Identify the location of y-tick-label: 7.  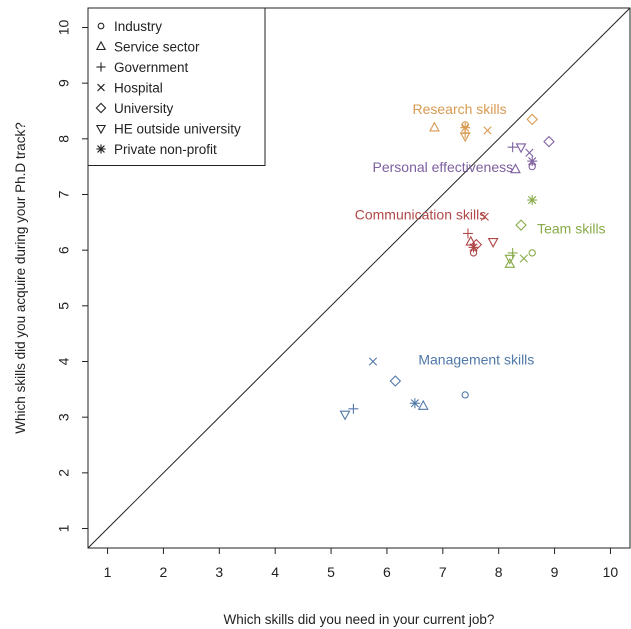
(64, 194).